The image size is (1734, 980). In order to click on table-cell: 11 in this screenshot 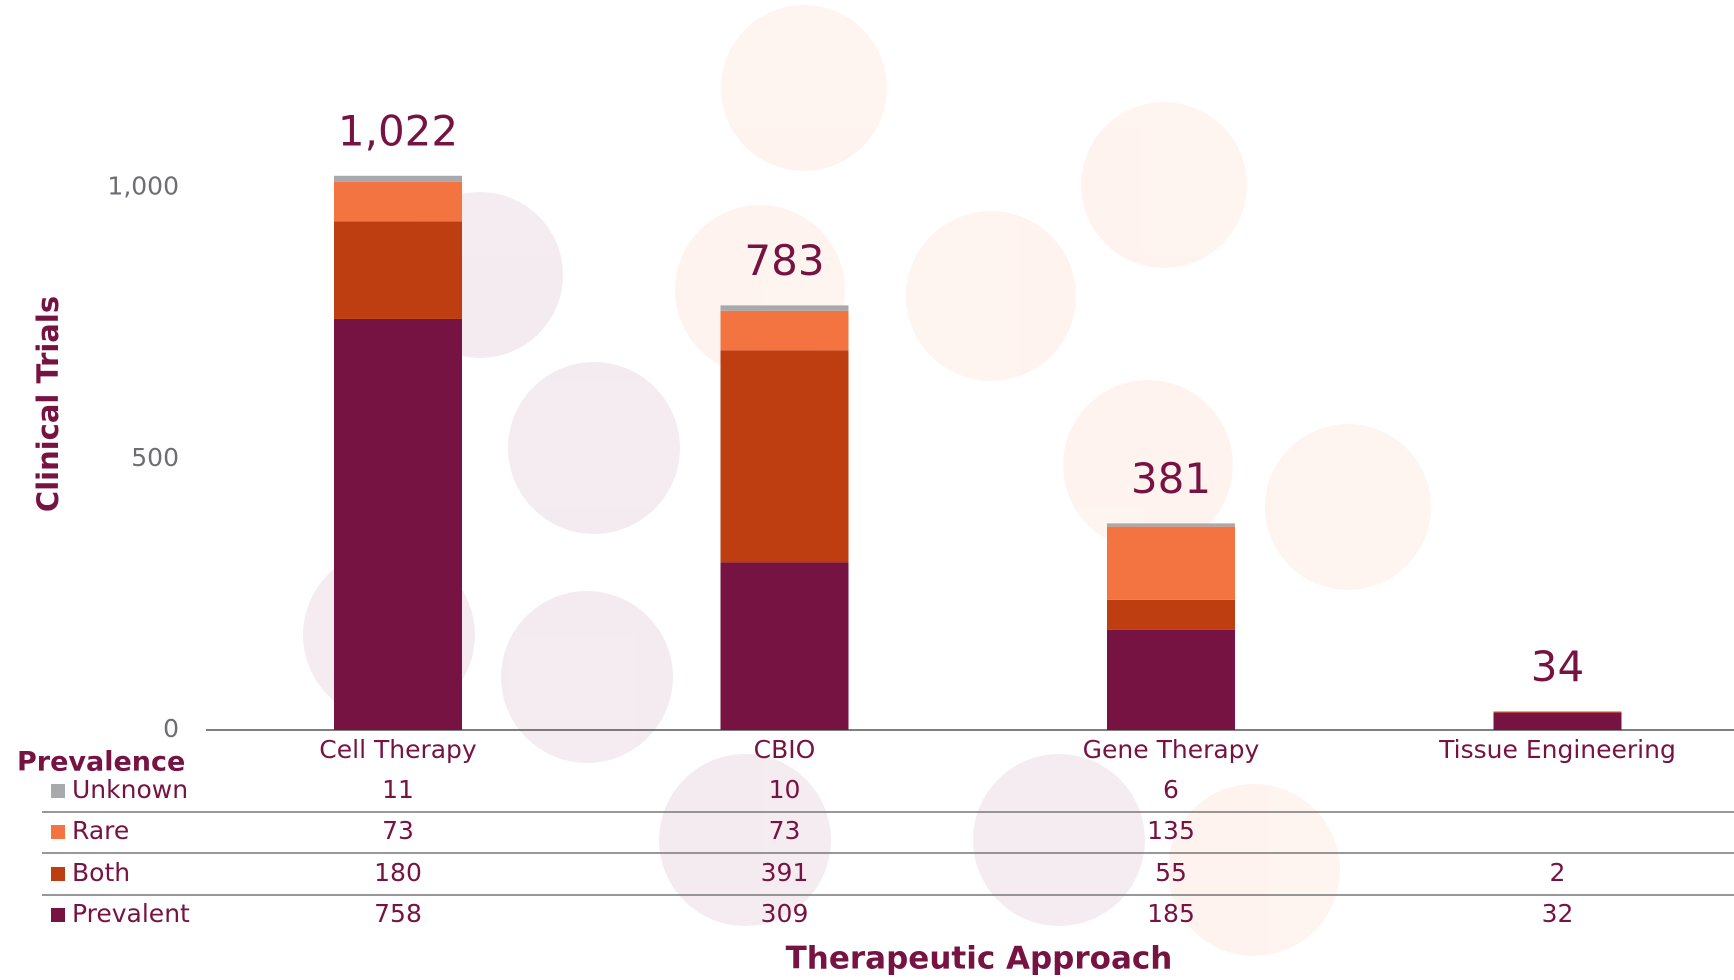, I will do `click(398, 789)`.